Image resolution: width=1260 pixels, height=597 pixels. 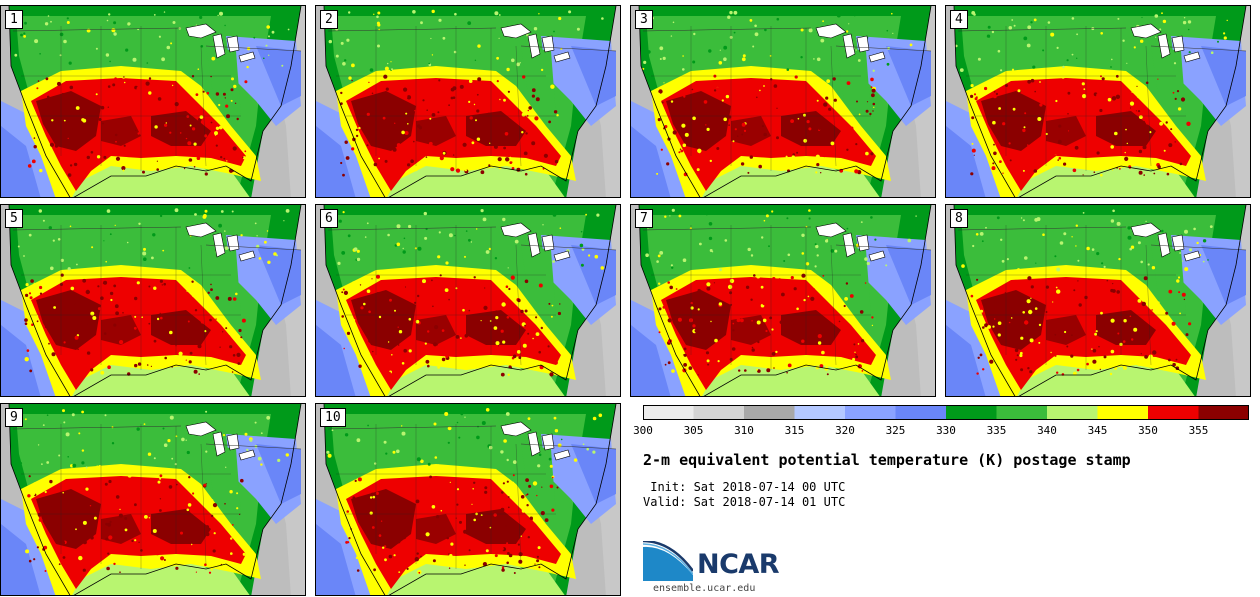 I want to click on ensemble-member-panel: 8, so click(x=1098, y=300).